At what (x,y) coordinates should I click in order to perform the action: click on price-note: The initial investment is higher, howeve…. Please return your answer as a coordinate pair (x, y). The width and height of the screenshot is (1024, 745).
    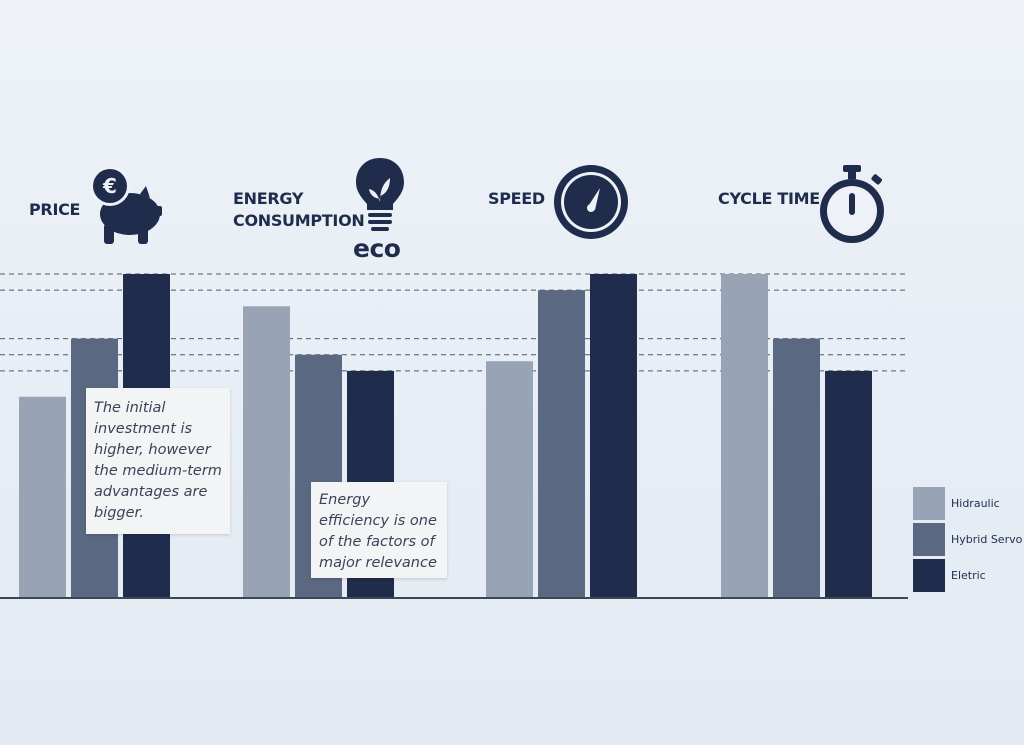
    Looking at the image, I should click on (158, 461).